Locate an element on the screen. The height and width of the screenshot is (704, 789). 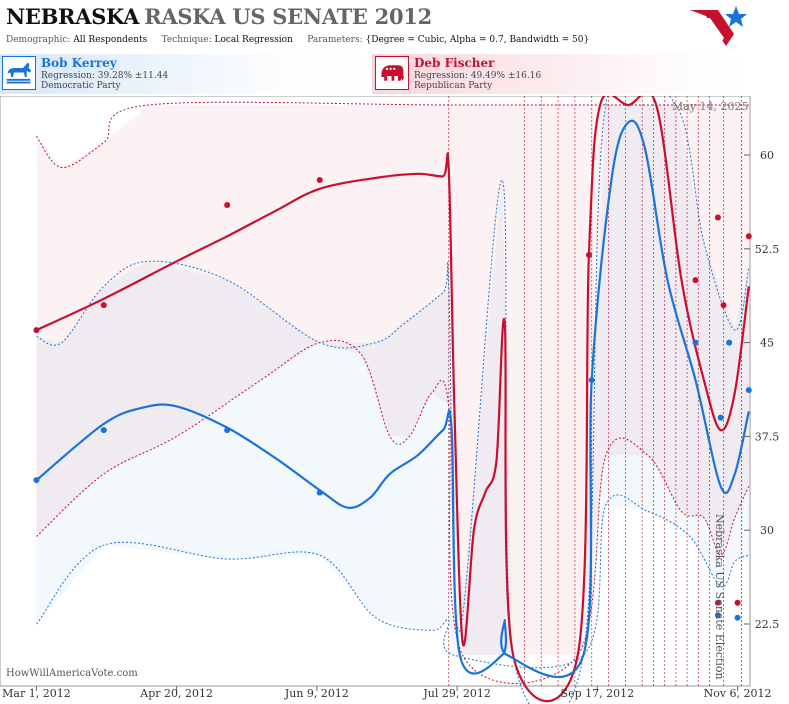
chart-title: NEBRASKA RASKA US SENATE 2012 is located at coordinates (356, 19).